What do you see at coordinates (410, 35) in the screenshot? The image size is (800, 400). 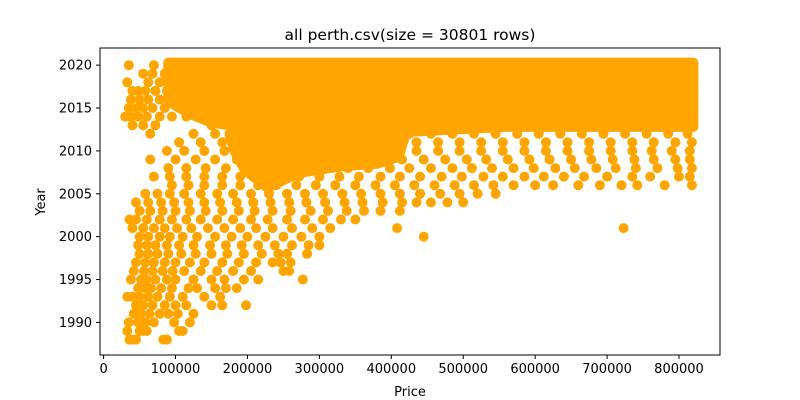 I see `chart-title: all perth.csv(size = 30801 rows)` at bounding box center [410, 35].